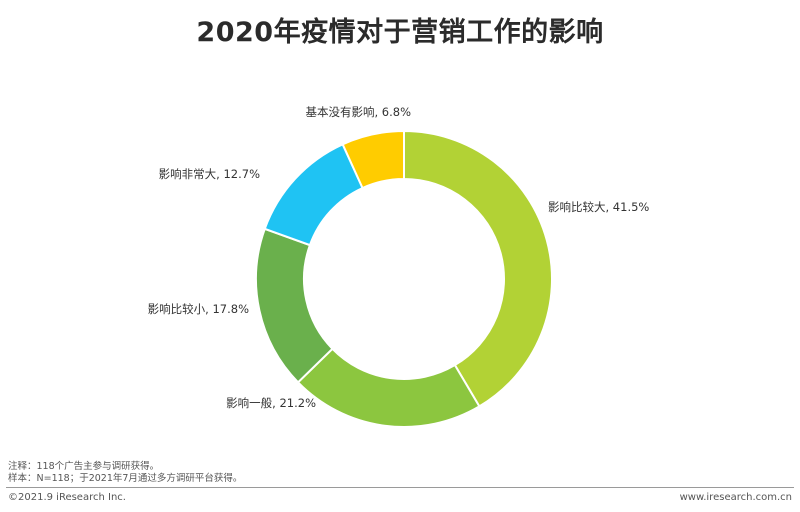 This screenshot has width=800, height=512. Describe the element at coordinates (84, 466) in the screenshot. I see `note-line-1: 注释：118个广告主参与调研获得。` at that location.